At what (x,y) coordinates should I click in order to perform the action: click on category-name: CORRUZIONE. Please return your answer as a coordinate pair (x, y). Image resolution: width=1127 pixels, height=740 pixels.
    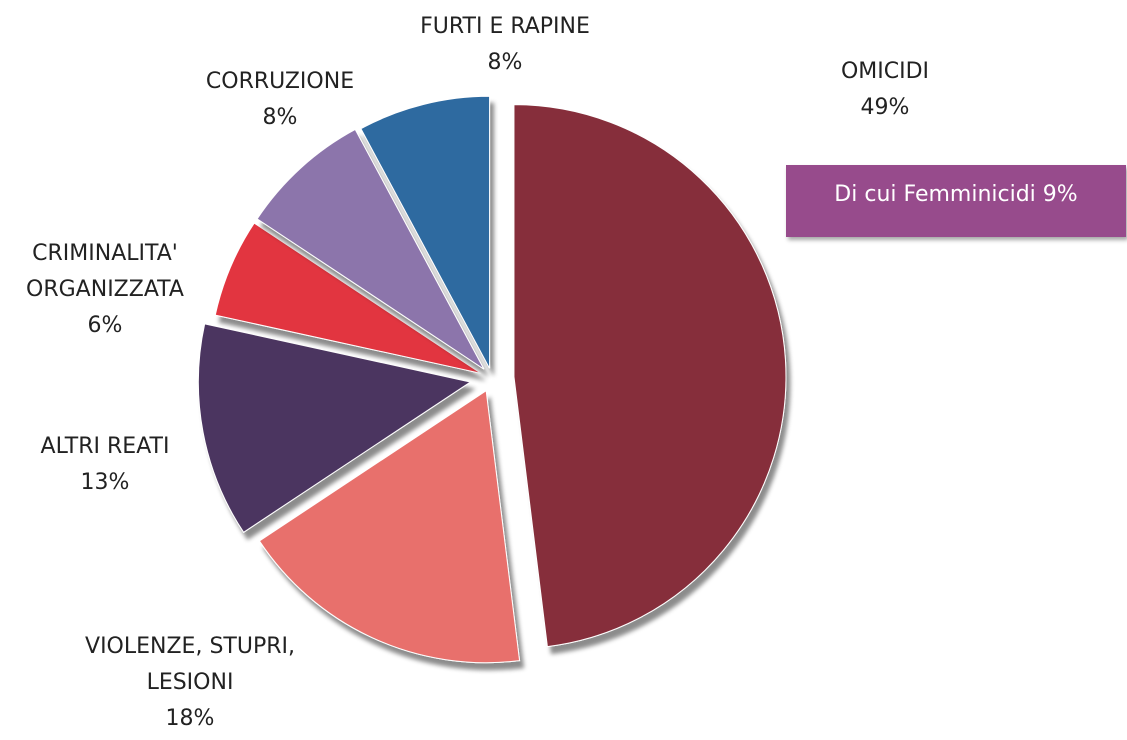
    Looking at the image, I should click on (280, 81).